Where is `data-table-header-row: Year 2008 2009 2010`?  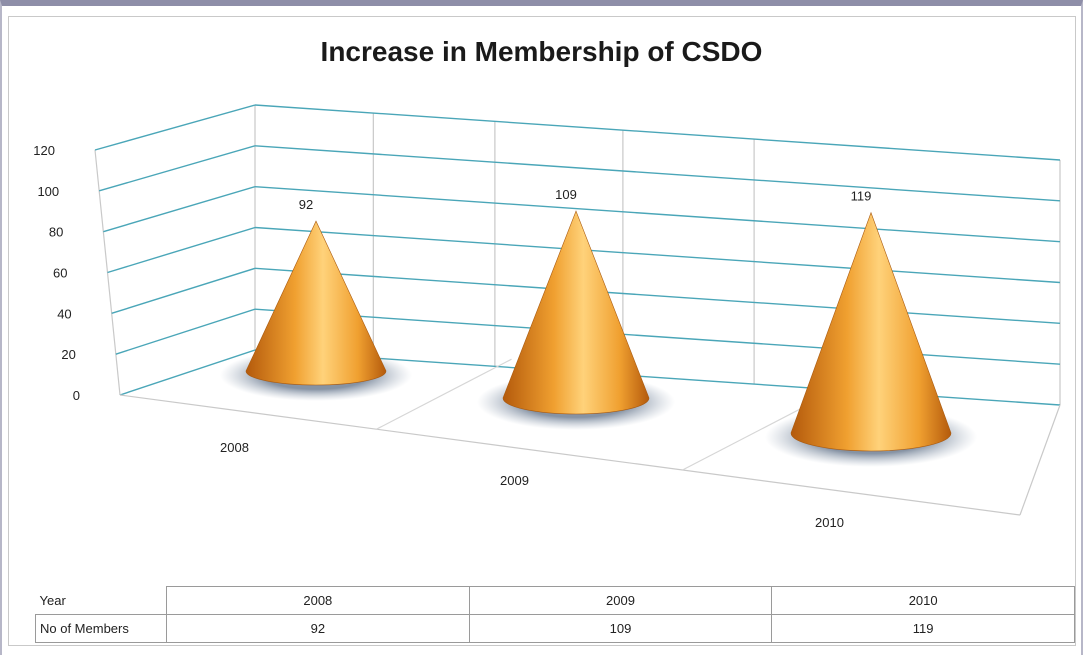
data-table-header-row: Year 2008 2009 2010 is located at coordinates (555, 600).